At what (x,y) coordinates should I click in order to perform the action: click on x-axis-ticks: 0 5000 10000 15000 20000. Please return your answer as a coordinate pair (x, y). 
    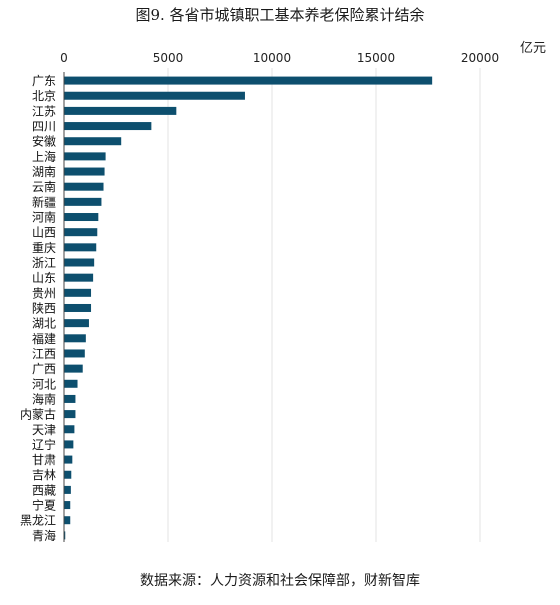
    Looking at the image, I should click on (279, 58).